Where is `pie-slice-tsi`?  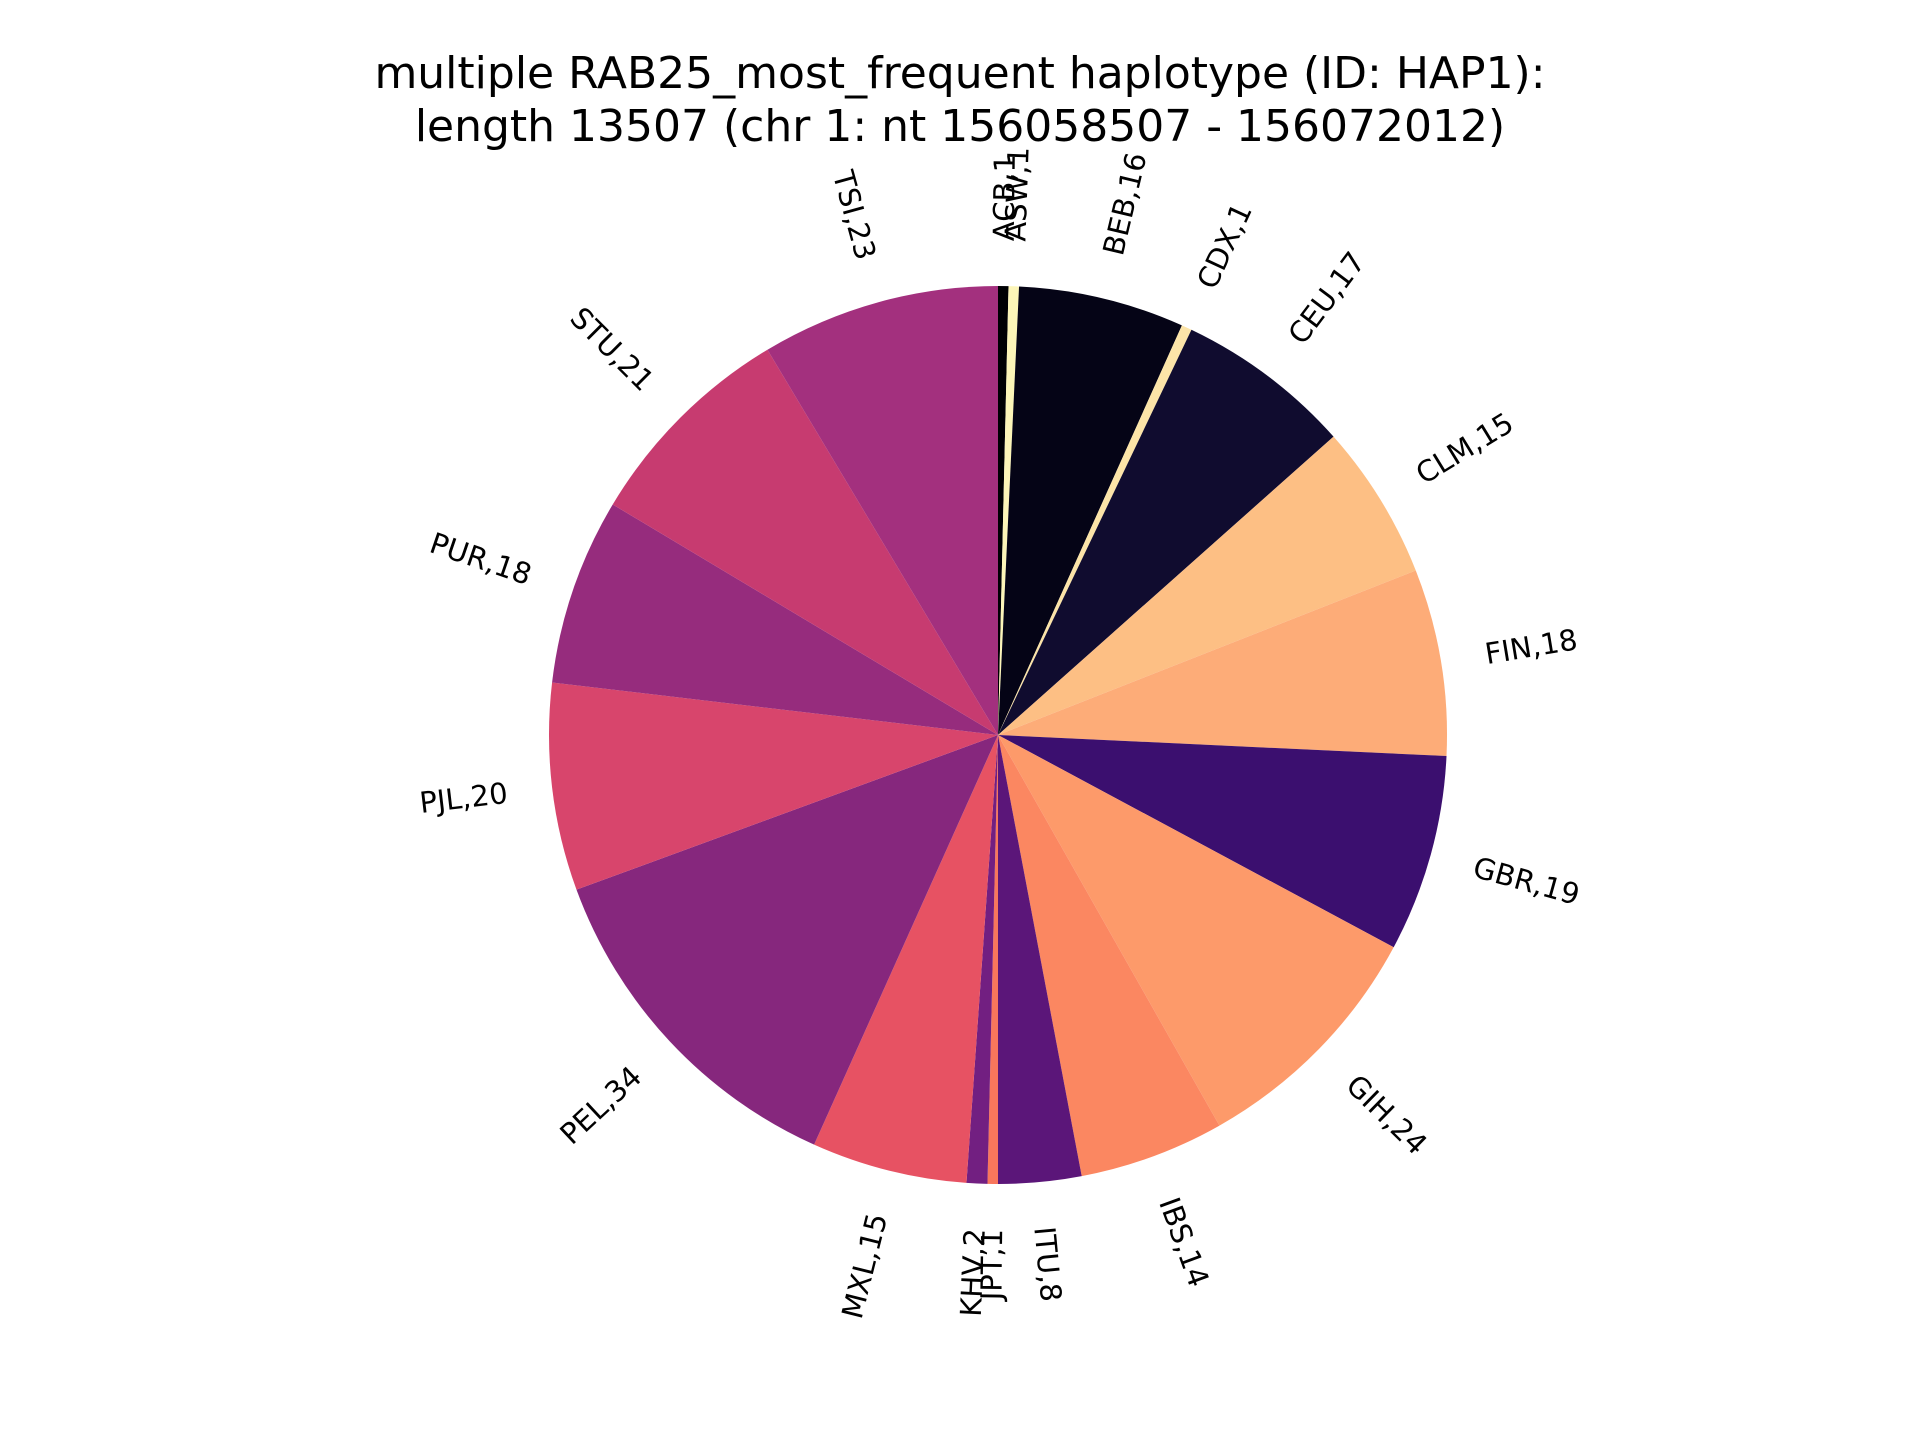 pie-slice-tsi is located at coordinates (882, 510).